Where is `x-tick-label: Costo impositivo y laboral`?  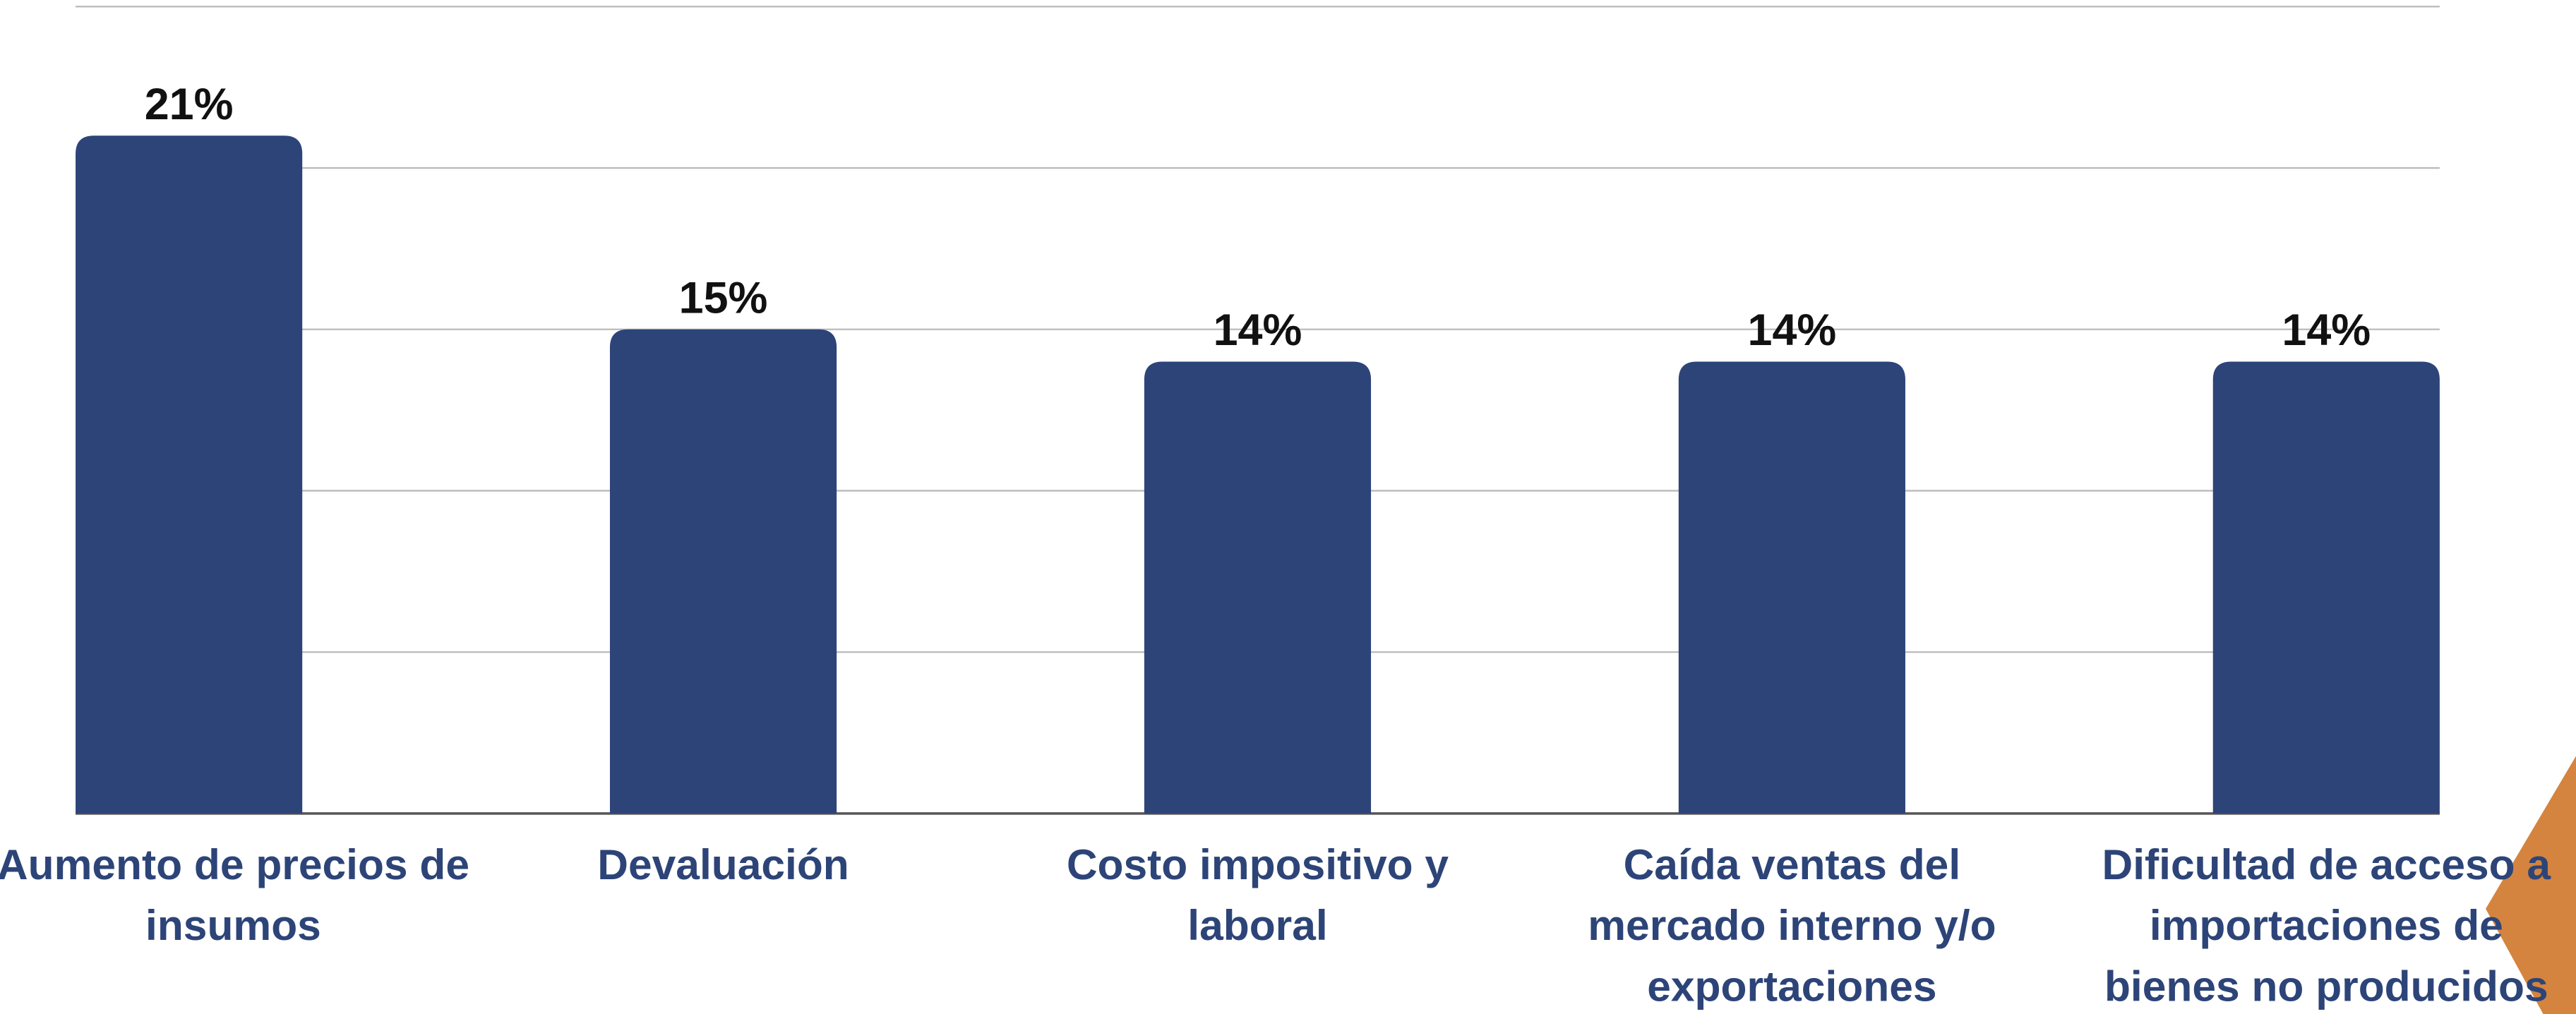
x-tick-label: Costo impositivo y laboral is located at coordinates (1257, 895).